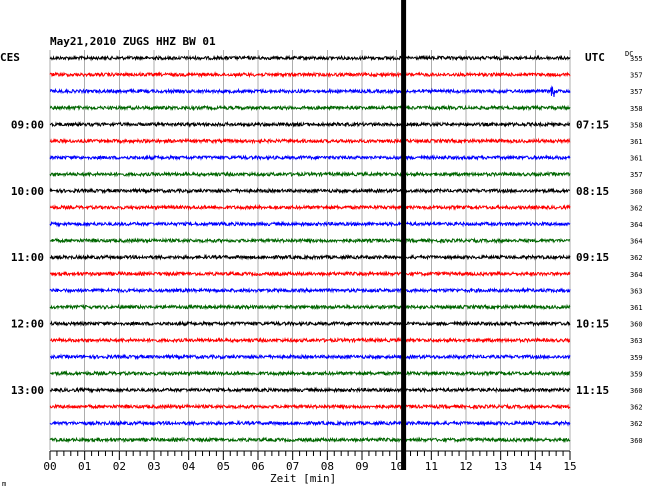 This screenshot has width=650, height=494. I want to click on x-axis-label: Zeit [min], so click(303, 478).